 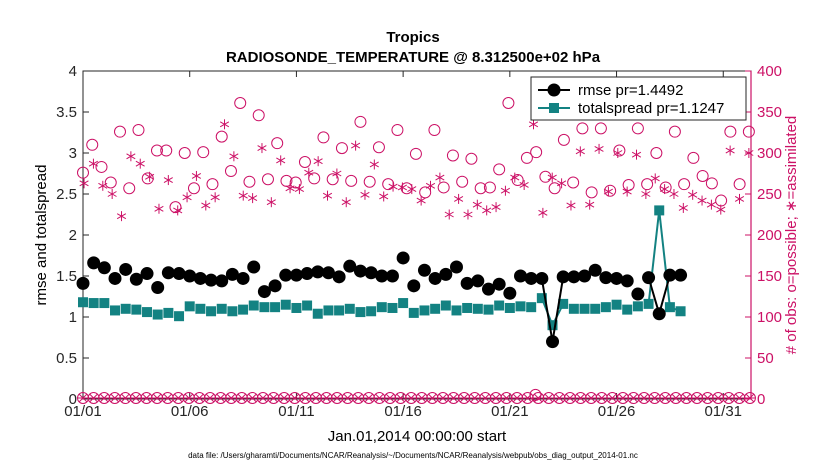 I want to click on y-tick-label-right: 100, so click(x=769, y=317).